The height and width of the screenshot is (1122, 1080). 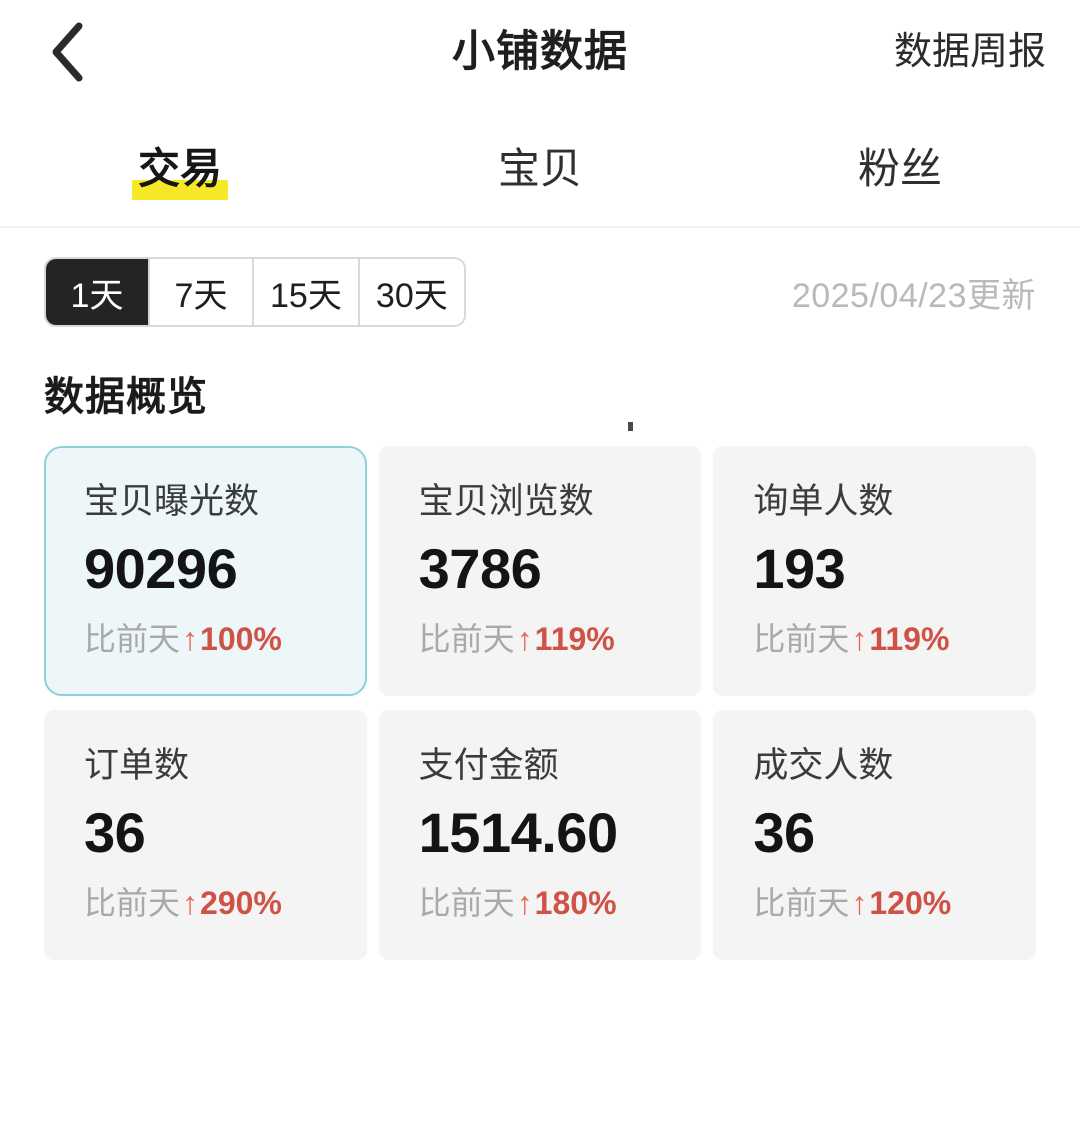 I want to click on chevron-left-icon, so click(x=68, y=52).